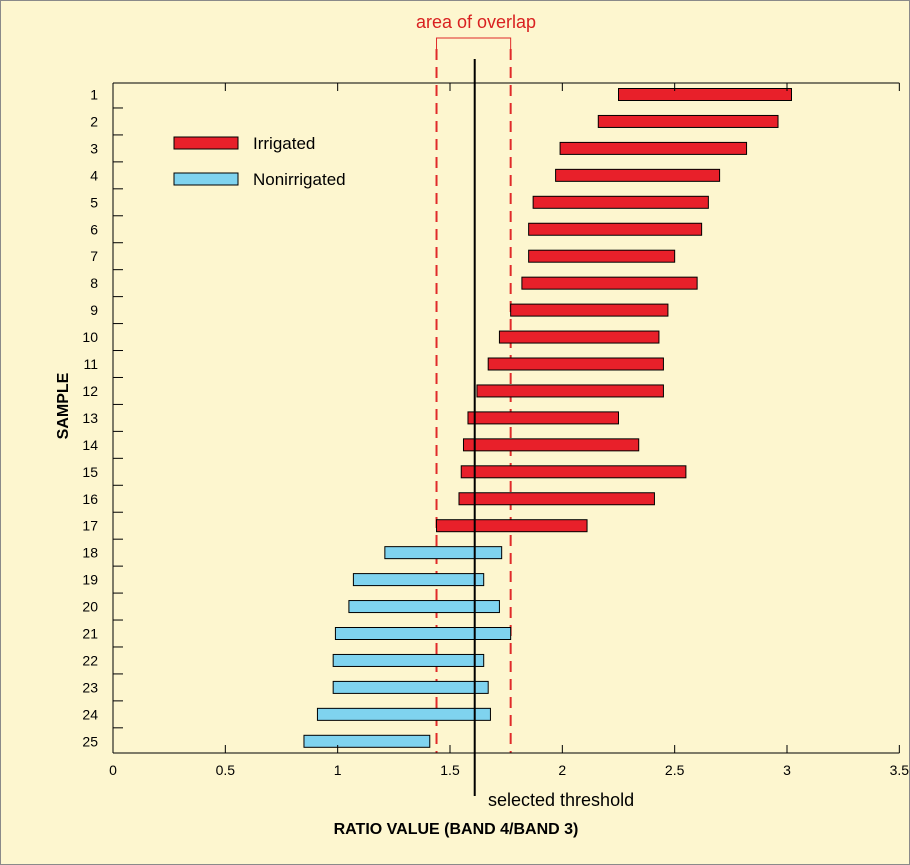 This screenshot has height=865, width=910. Describe the element at coordinates (94, 310) in the screenshot. I see `y-tick-label: 9` at that location.